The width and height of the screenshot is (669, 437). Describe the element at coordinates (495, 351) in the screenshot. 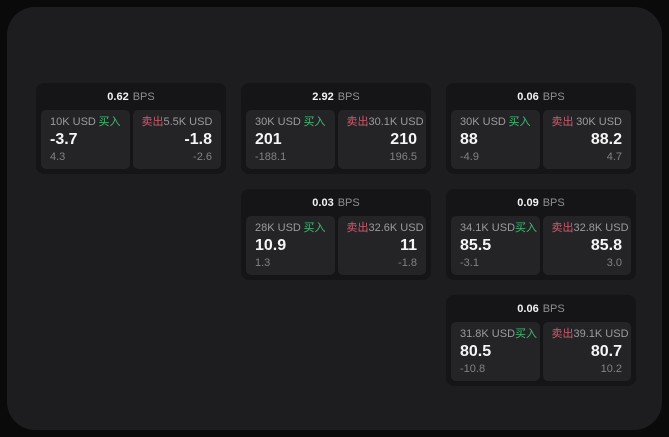

I see `buy-panel: 31.8K USD 买入 80.5 -10.8` at that location.